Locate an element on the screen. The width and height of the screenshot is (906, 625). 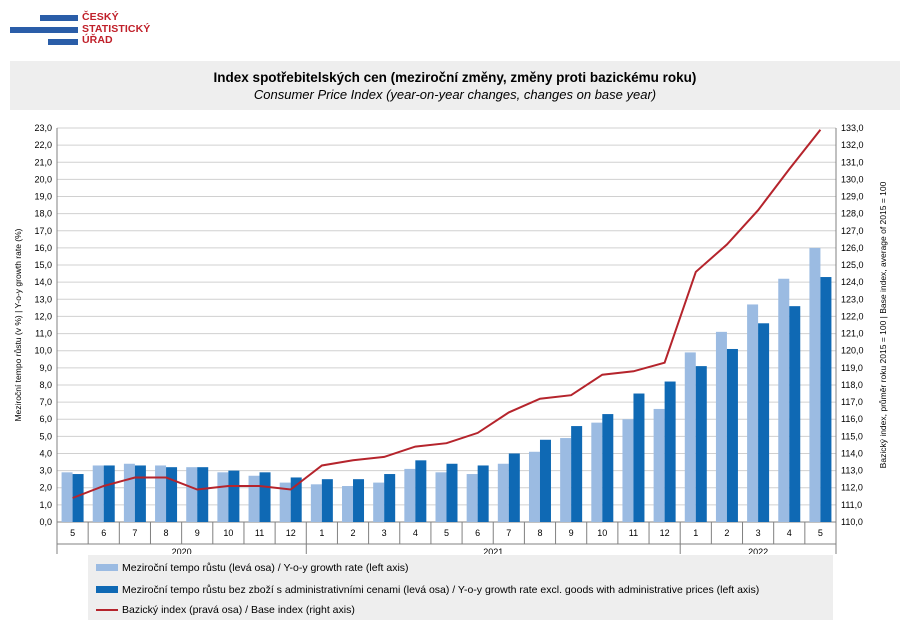
logo-line-3: ÚŘAD is located at coordinates (97, 40).